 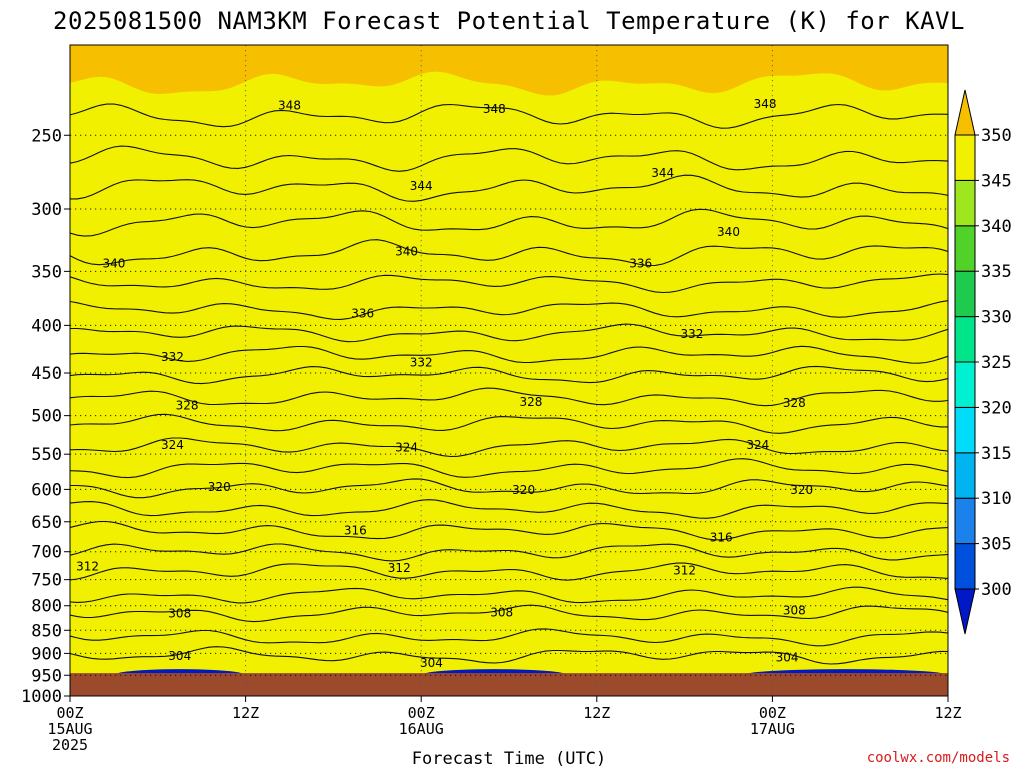 I want to click on y-tick-label: 950, so click(x=46, y=676).